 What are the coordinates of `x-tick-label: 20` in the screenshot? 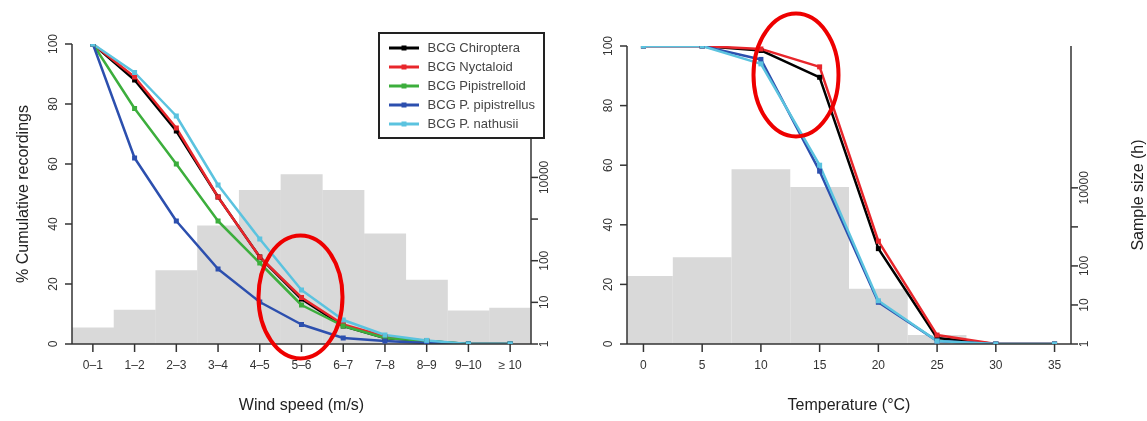 It's located at (878, 364).